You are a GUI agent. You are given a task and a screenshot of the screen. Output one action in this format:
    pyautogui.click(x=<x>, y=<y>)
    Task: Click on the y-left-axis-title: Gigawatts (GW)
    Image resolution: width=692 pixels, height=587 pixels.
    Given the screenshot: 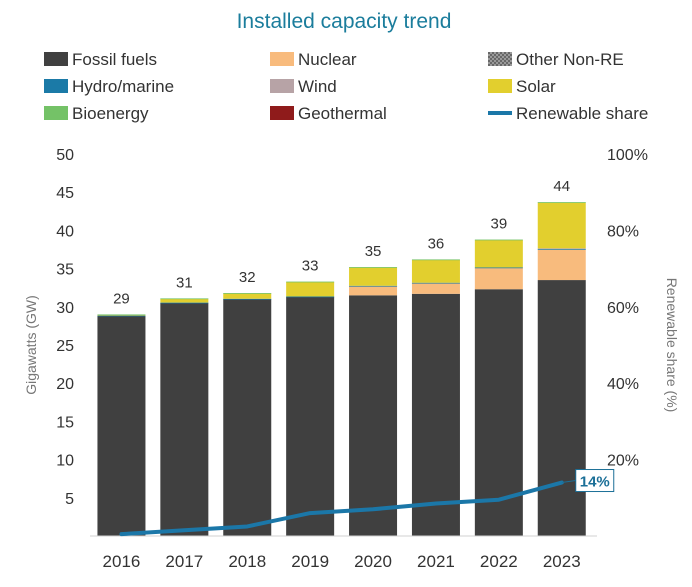 What is the action you would take?
    pyautogui.click(x=31, y=345)
    